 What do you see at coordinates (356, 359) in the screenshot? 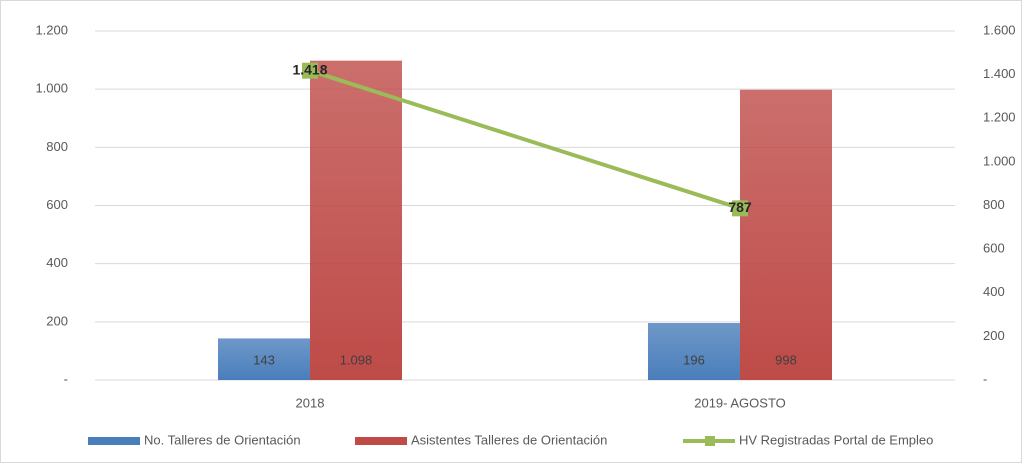
I see `bar-value-label: 1.098` at bounding box center [356, 359].